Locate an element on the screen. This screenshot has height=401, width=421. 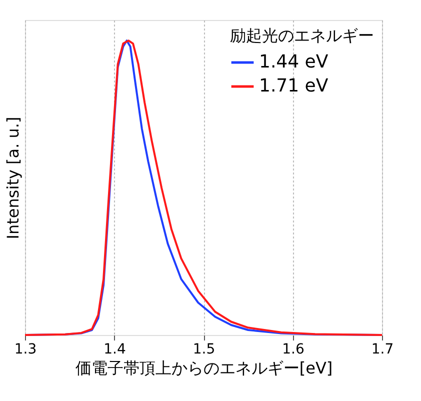
x-tick-label: 1.4 is located at coordinates (115, 350).